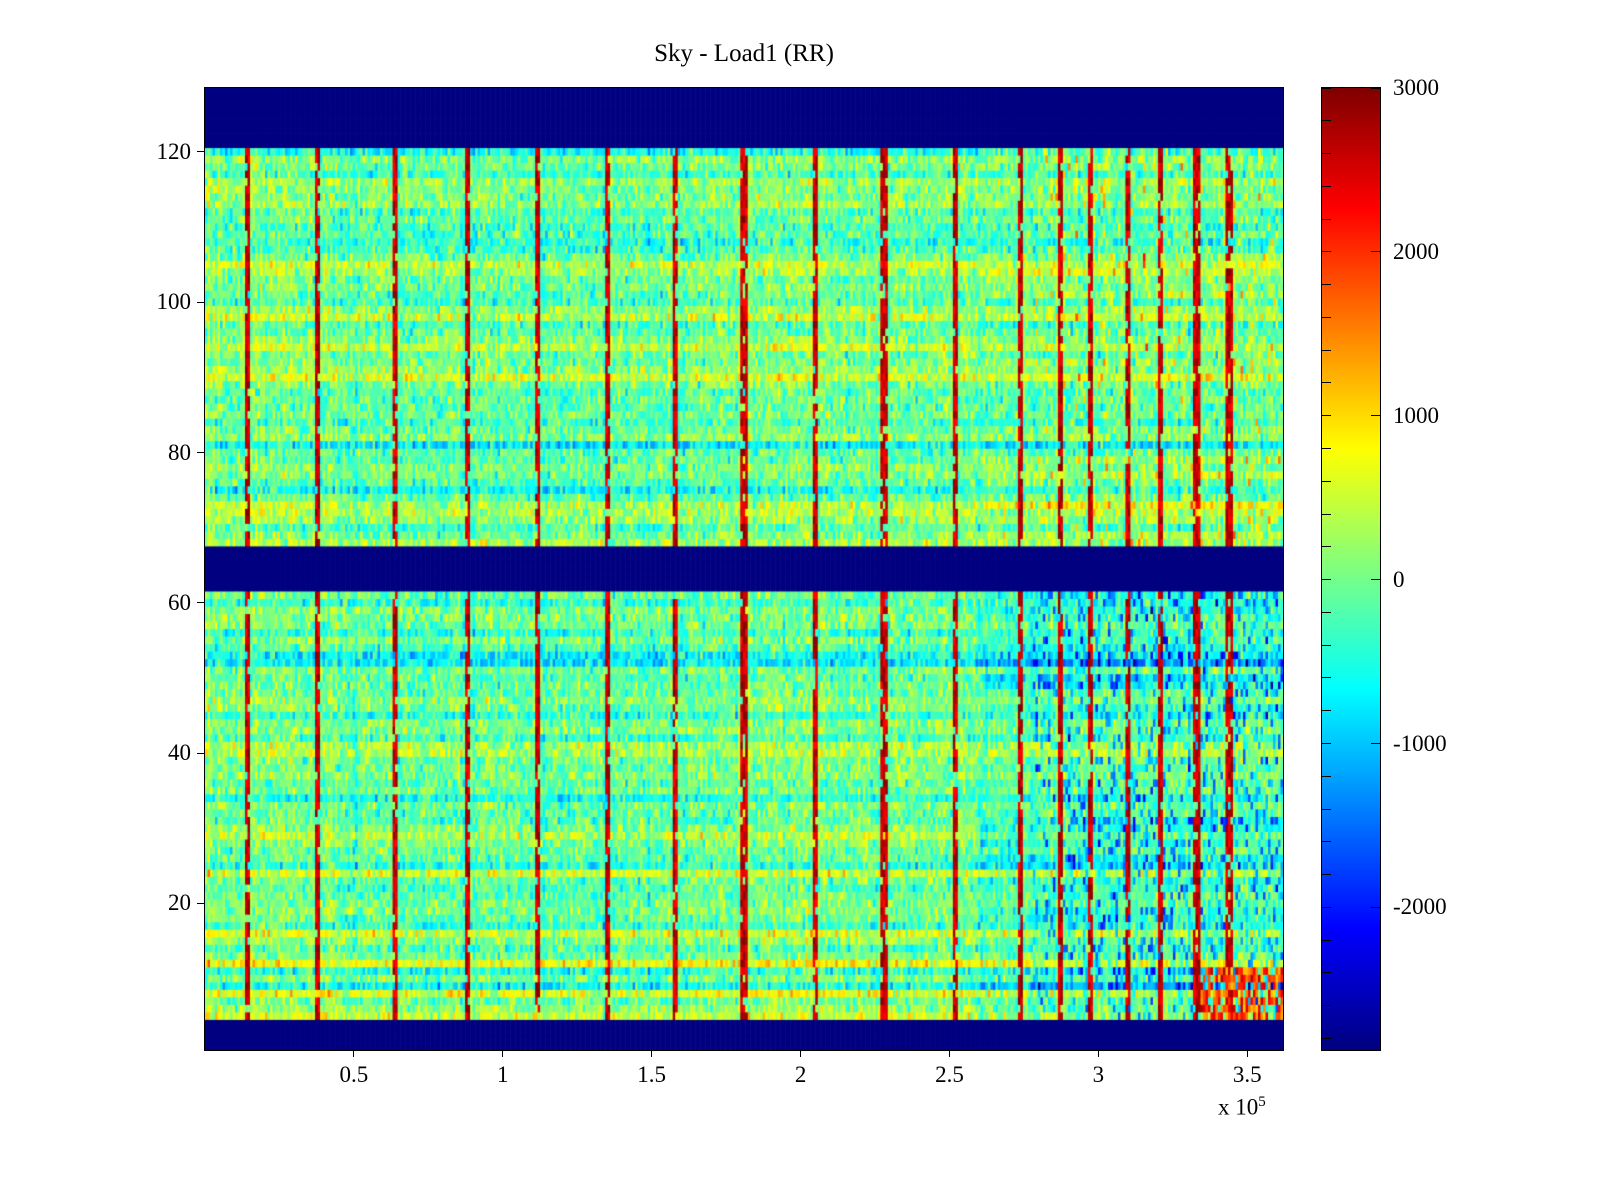  Describe the element at coordinates (1416, 87) in the screenshot. I see `colorbar-tick-label: 3000` at that location.